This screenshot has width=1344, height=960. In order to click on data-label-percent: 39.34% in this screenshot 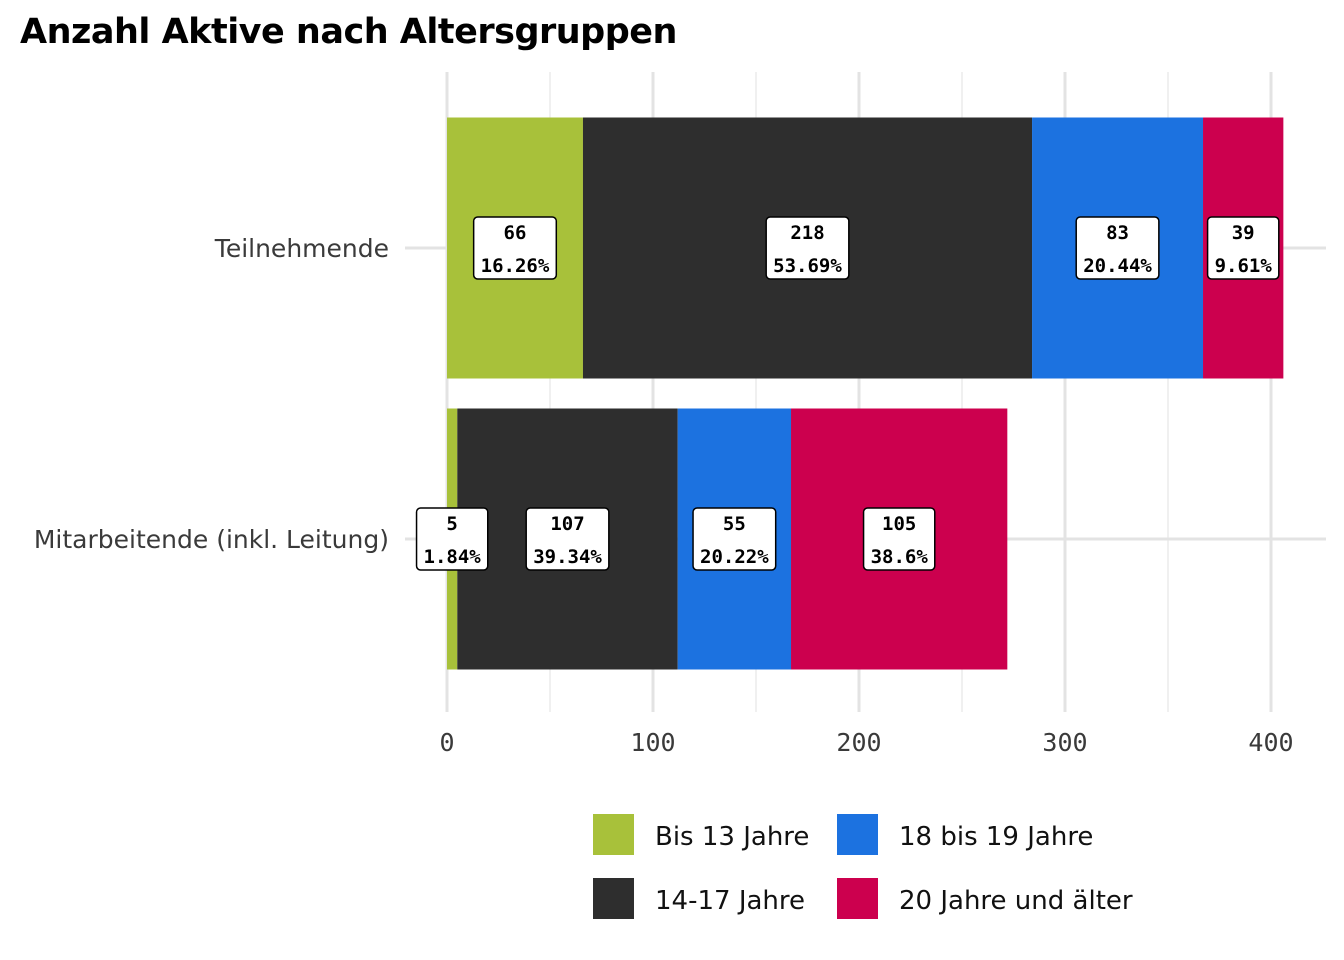, I will do `click(567, 557)`.